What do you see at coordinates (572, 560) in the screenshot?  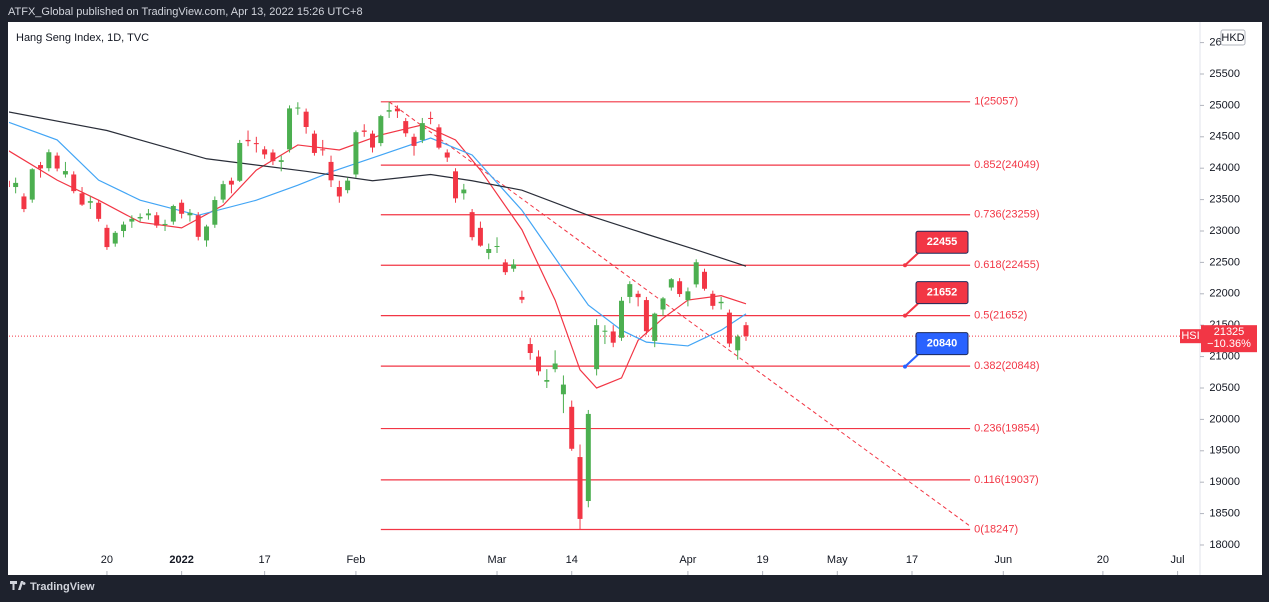 I see `x-tick-label: 14` at bounding box center [572, 560].